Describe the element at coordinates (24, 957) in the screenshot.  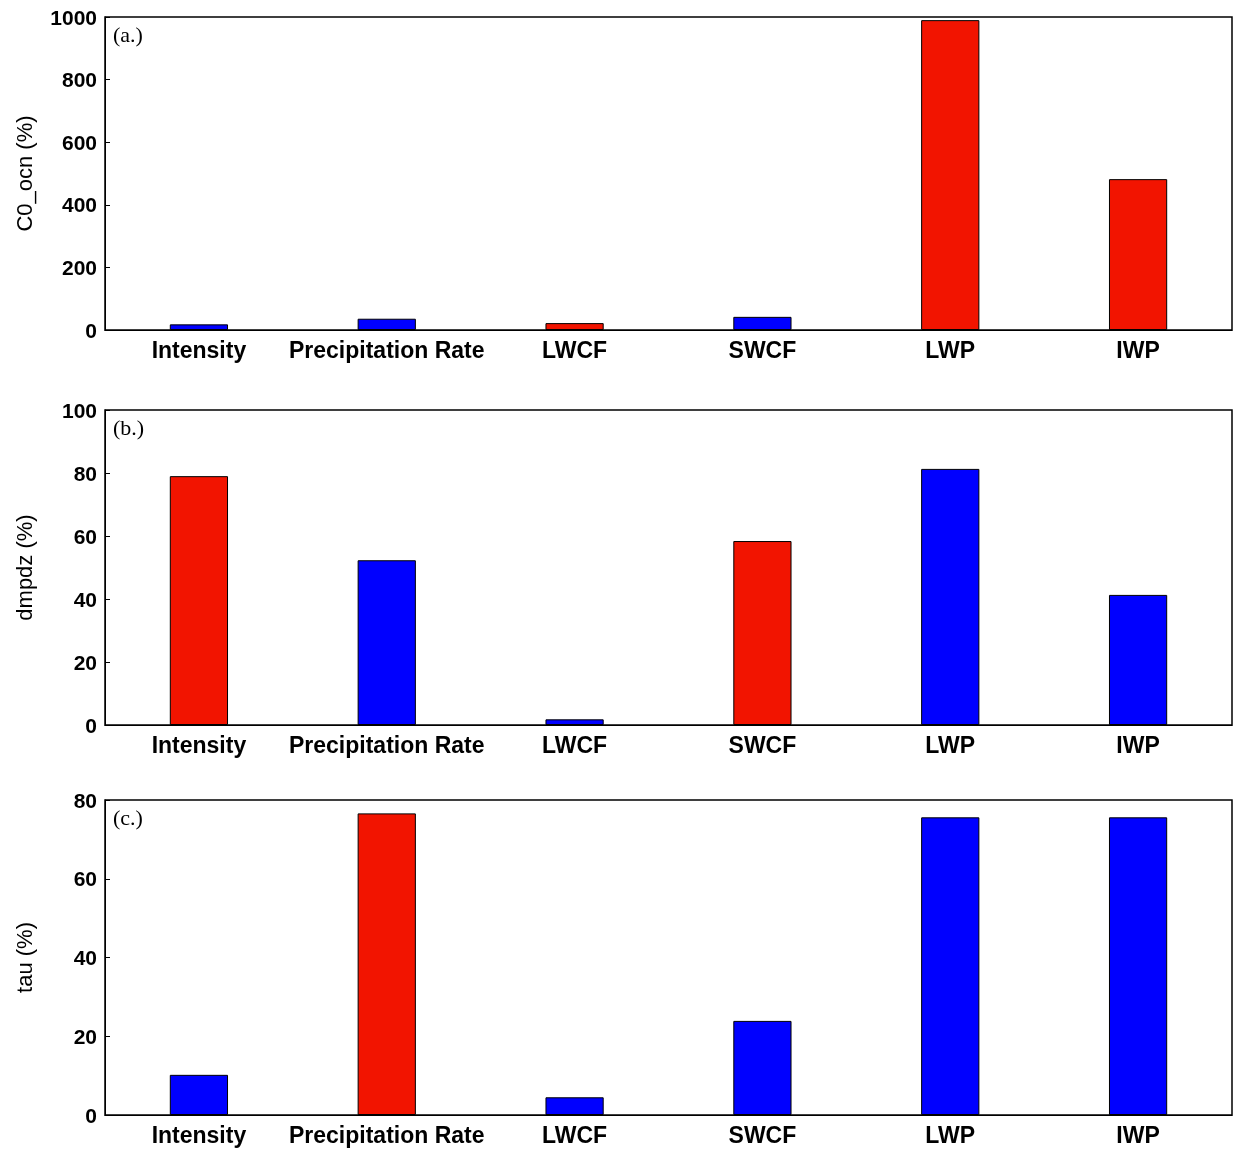
I see `y-axis-title: tau (%)` at that location.